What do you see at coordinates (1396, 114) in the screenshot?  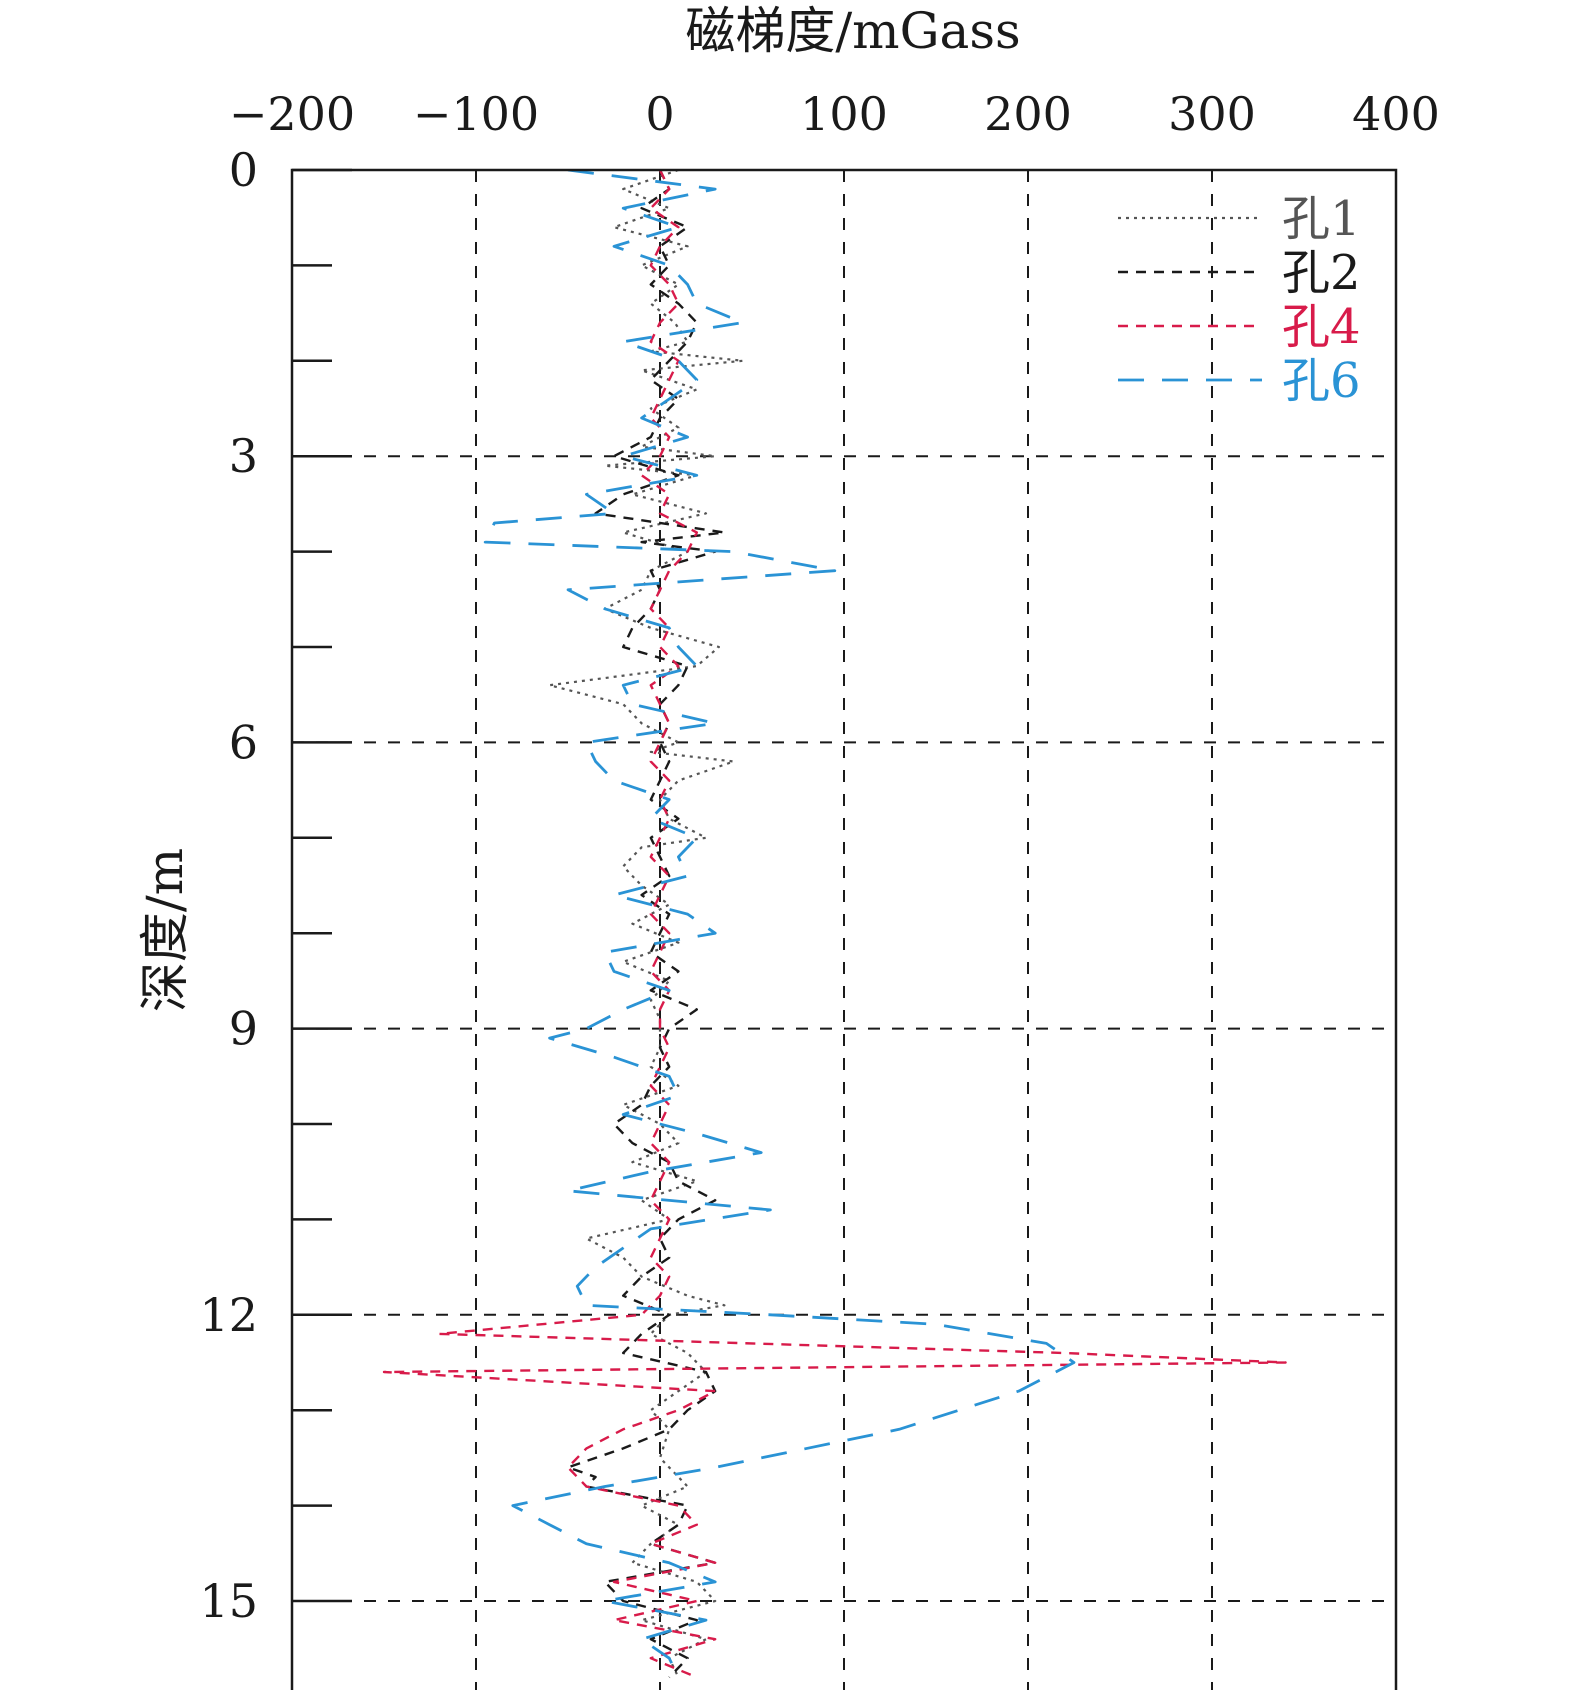 I see `x-tick-label: 400` at bounding box center [1396, 114].